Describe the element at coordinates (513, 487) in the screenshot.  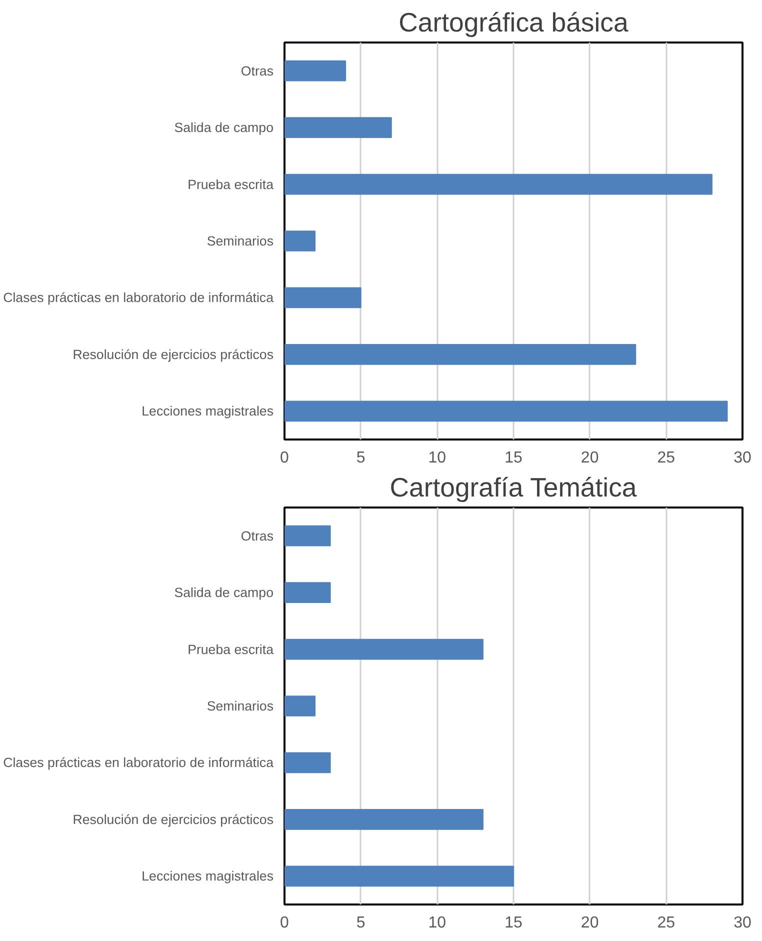
I see `chart-title: Cartografía Temática` at that location.